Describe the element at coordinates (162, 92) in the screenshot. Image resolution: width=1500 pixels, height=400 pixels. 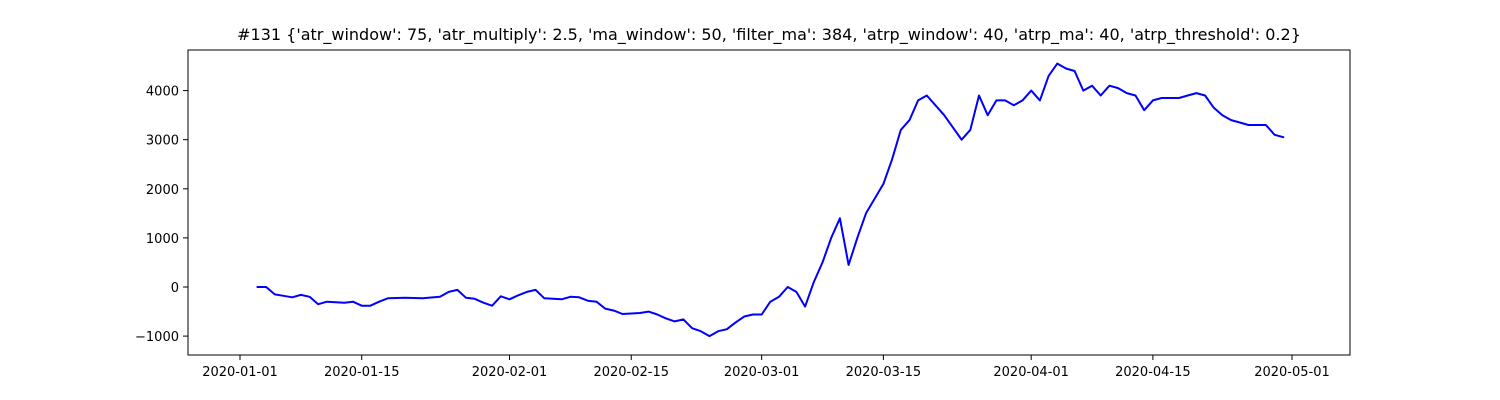
I see `y-tick-label: 4000` at that location.